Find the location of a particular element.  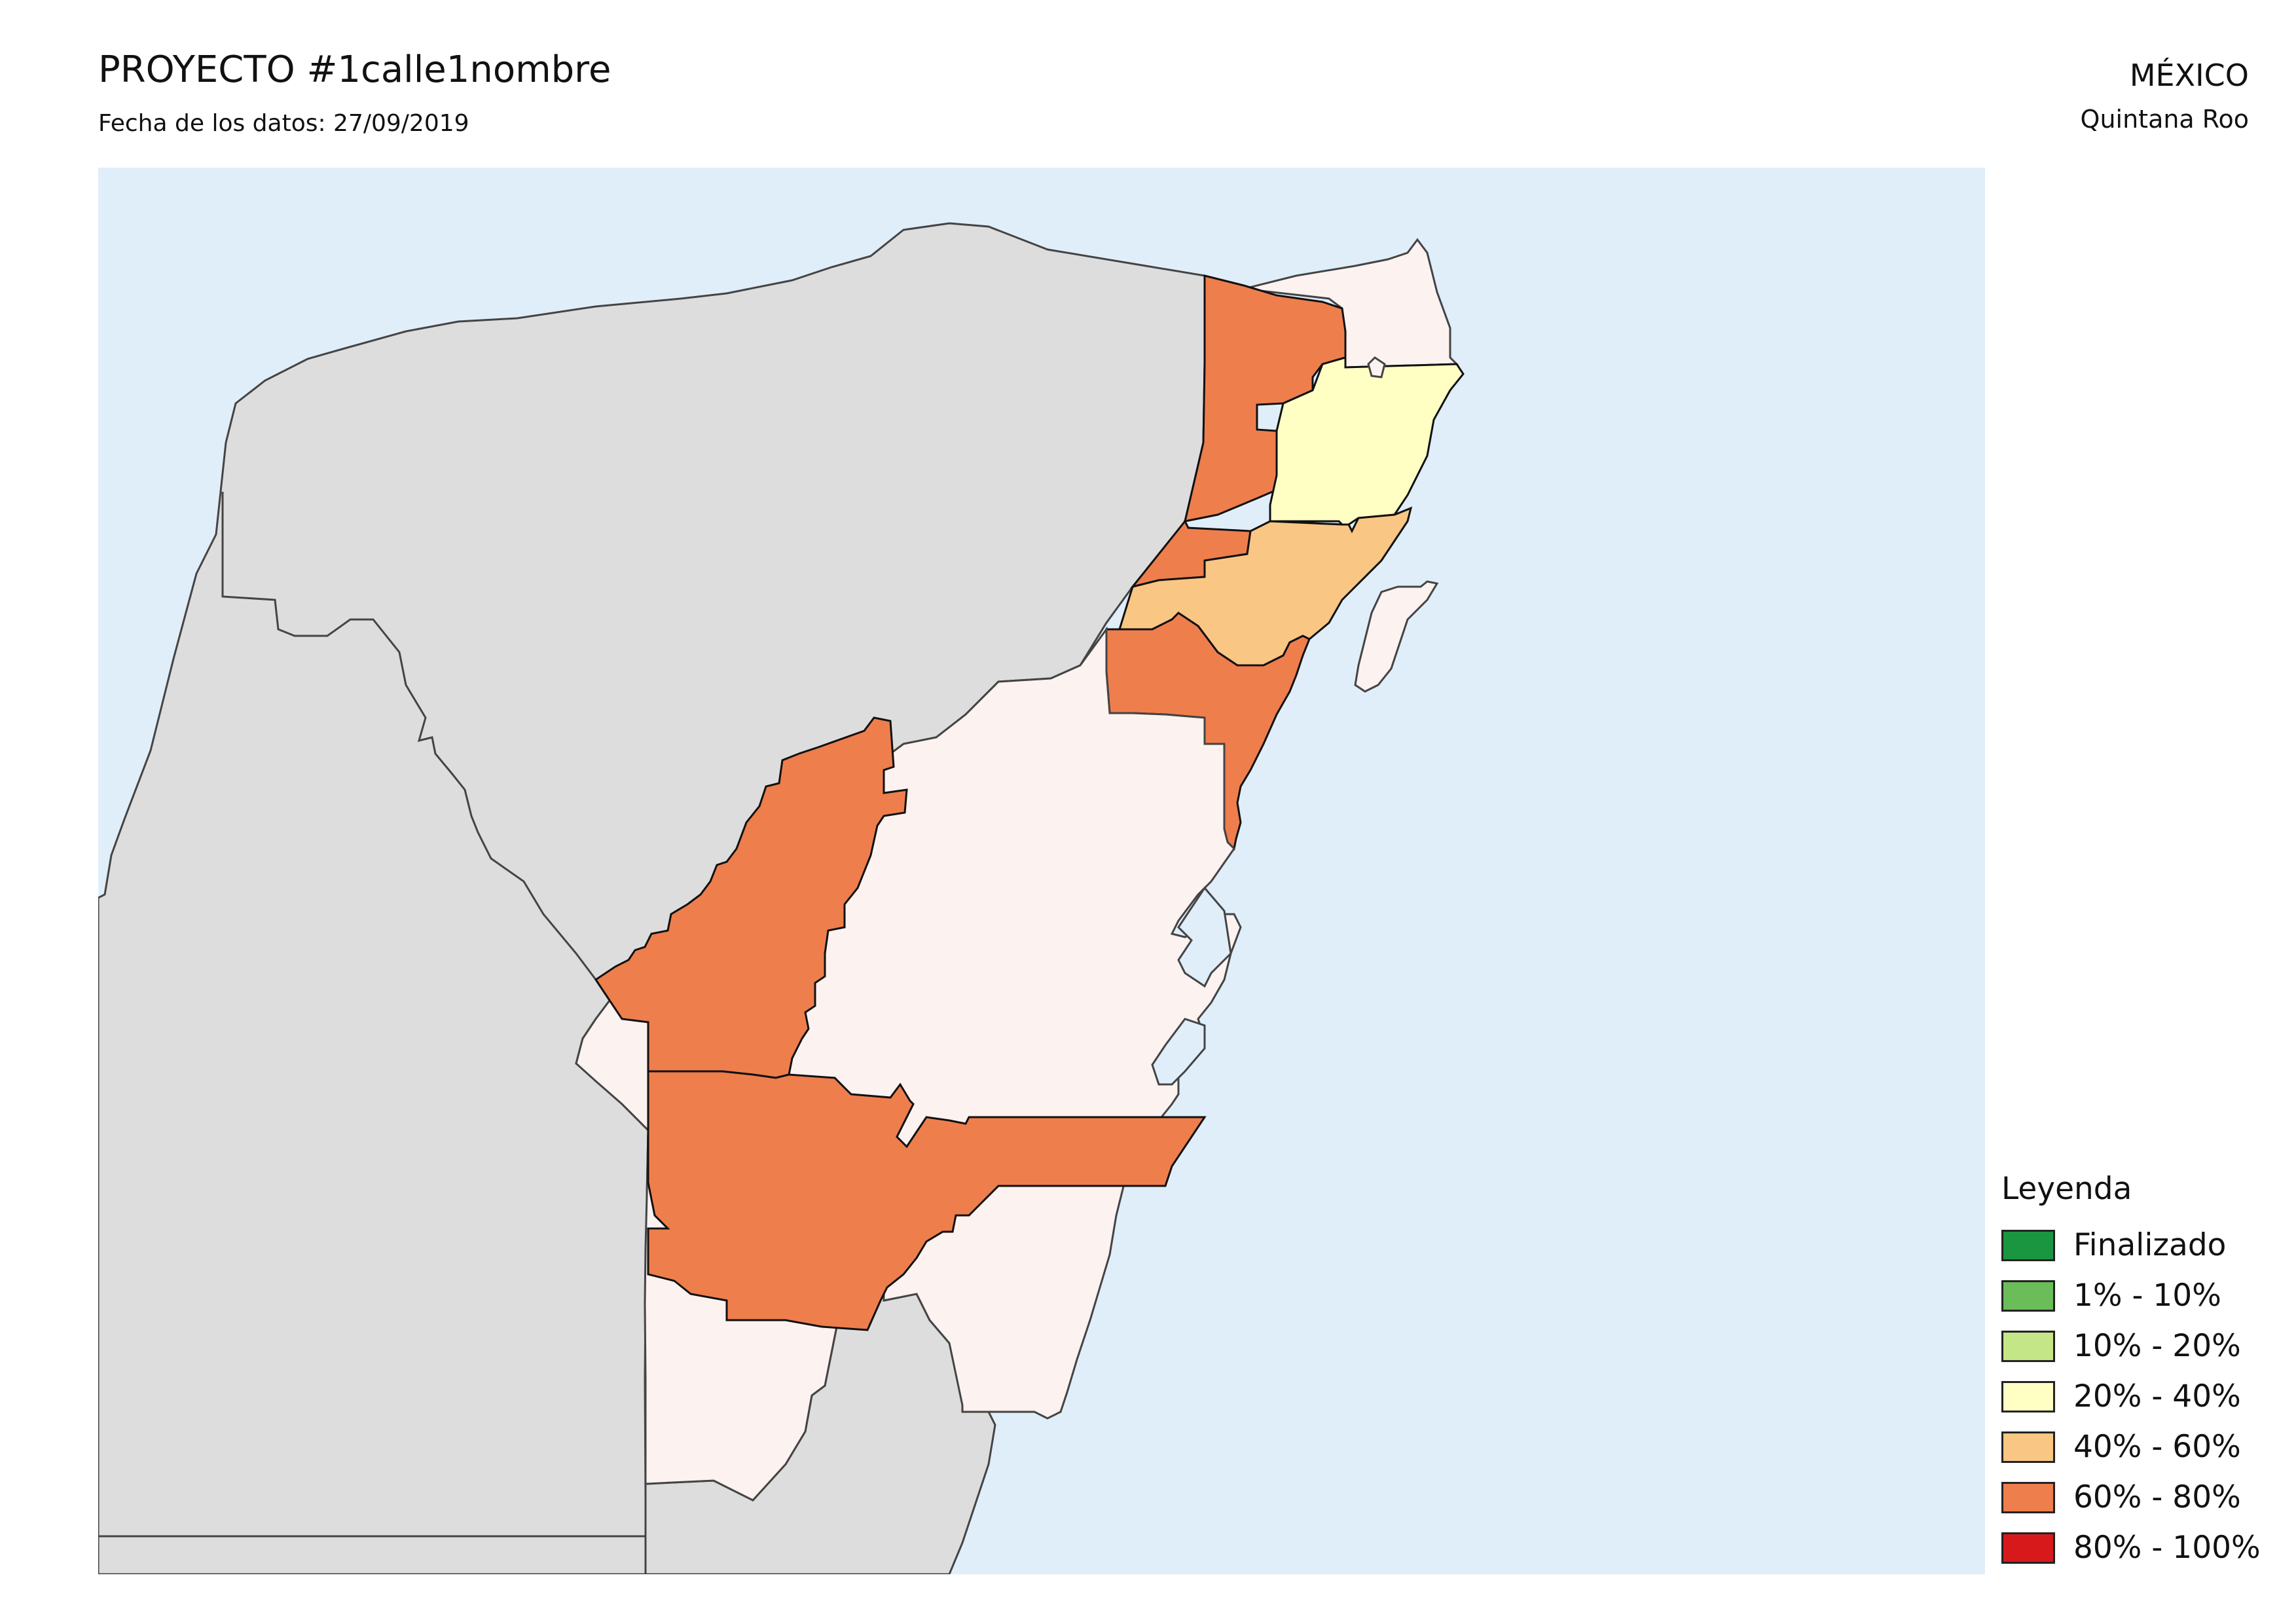

legend-item: 60% - 80% is located at coordinates (2131, 1497).